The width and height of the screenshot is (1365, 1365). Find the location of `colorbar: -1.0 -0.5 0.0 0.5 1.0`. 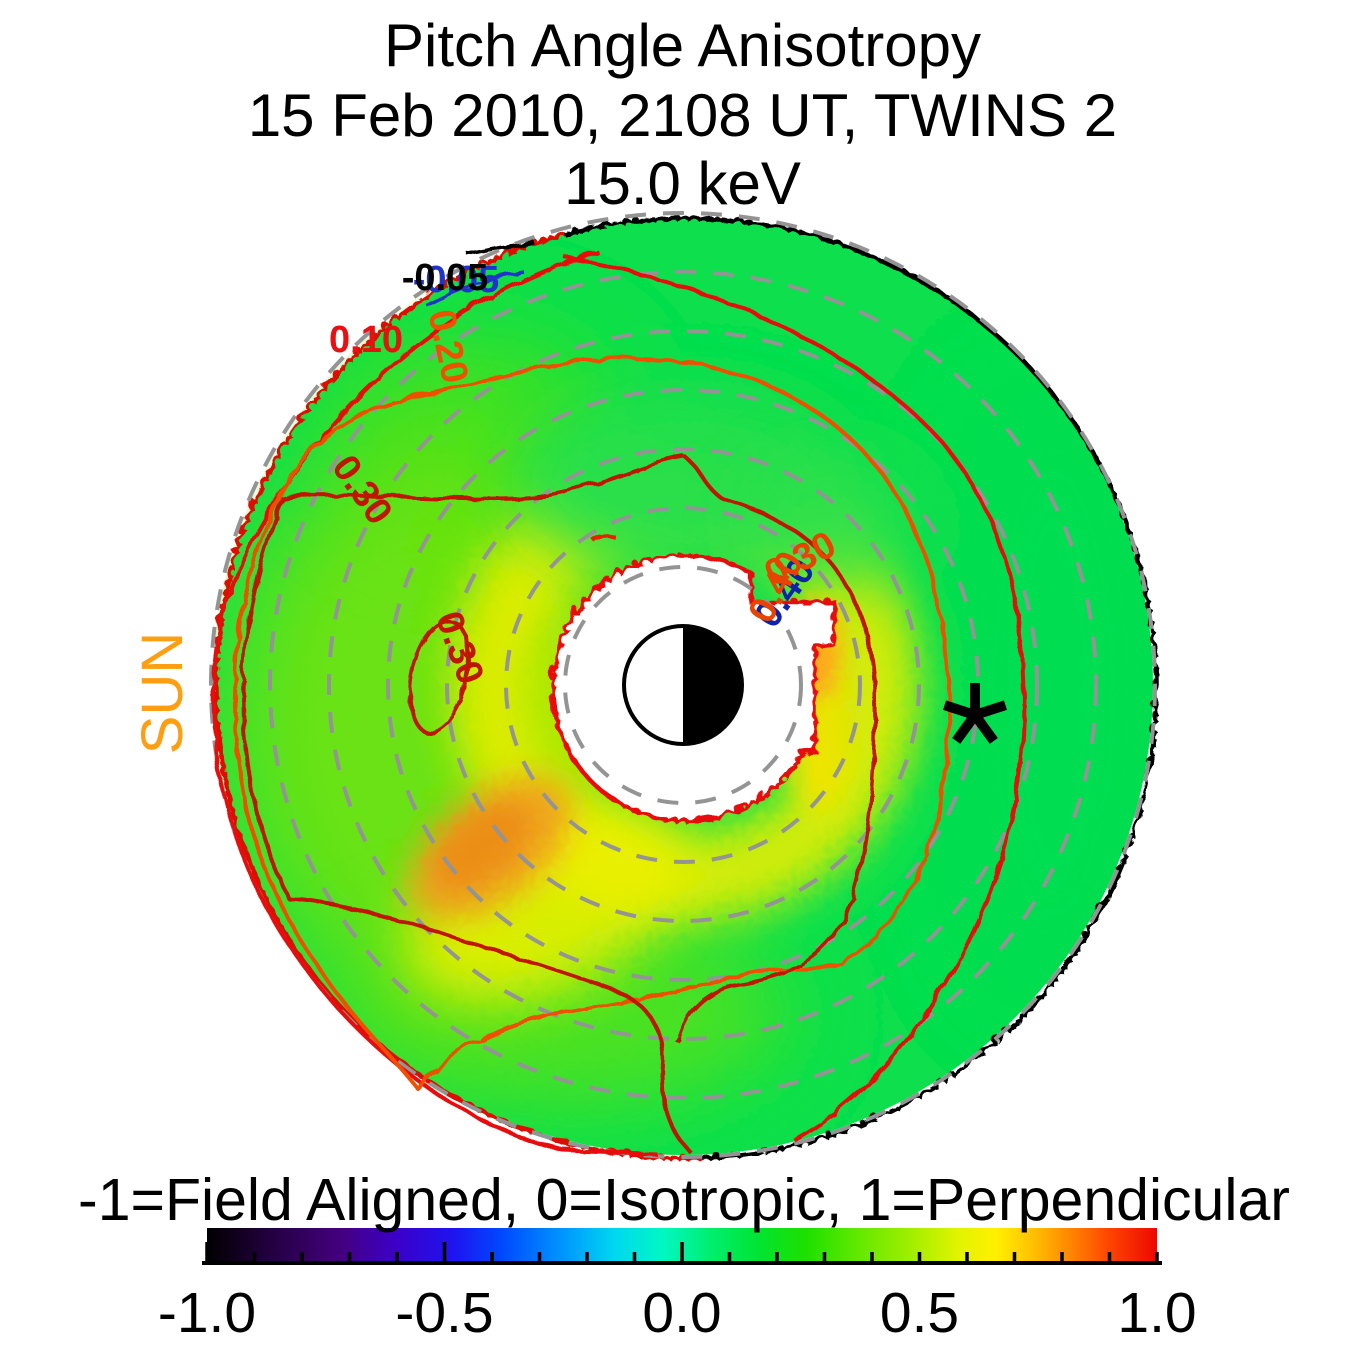

colorbar: -1.0 -0.5 0.0 0.5 1.0 is located at coordinates (677, 1286).